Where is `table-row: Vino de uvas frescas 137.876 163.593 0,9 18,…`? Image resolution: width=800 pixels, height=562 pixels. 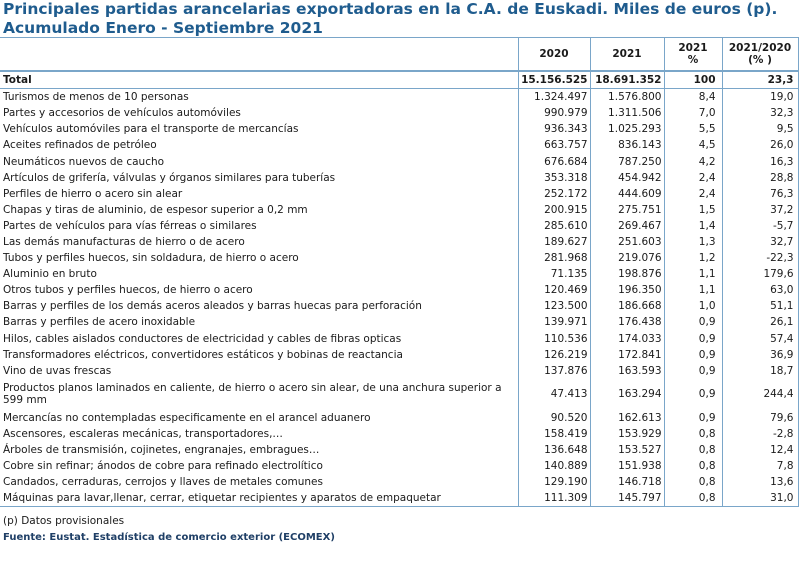 table-row: Vino de uvas frescas 137.876 163.593 0,9 18,… is located at coordinates (399, 370).